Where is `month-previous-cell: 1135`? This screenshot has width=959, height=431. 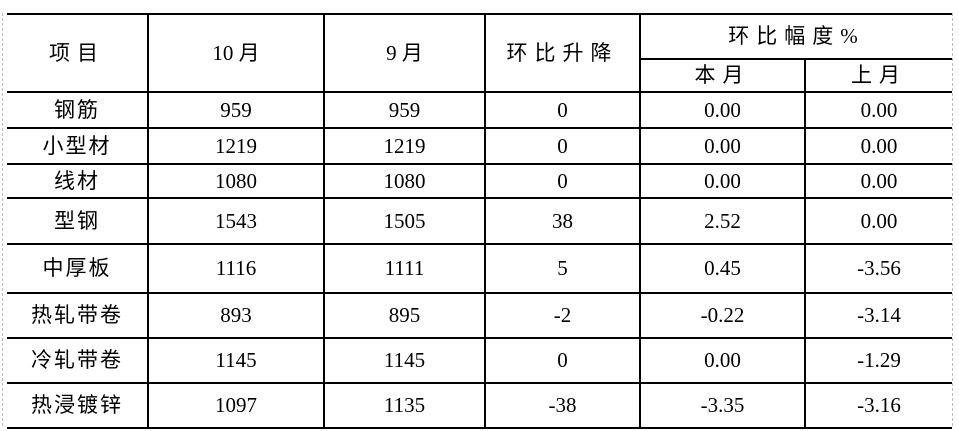
month-previous-cell: 1135 is located at coordinates (404, 405).